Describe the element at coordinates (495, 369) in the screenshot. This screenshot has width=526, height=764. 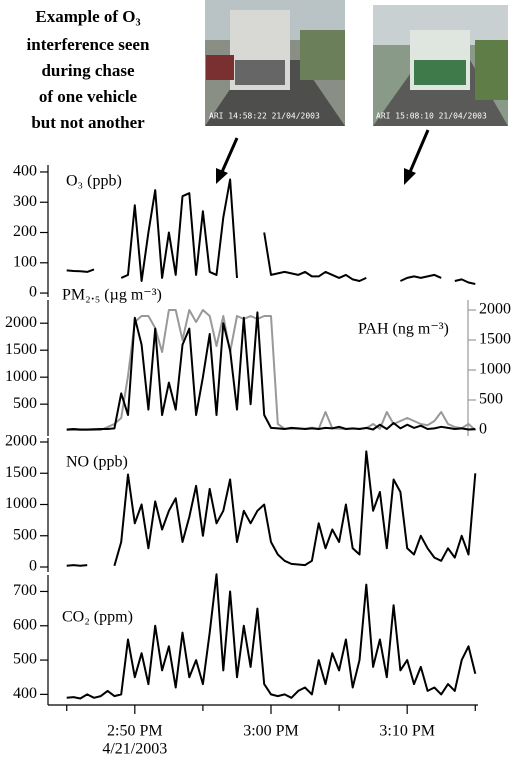
I see `y2-tick-label: 1000` at that location.